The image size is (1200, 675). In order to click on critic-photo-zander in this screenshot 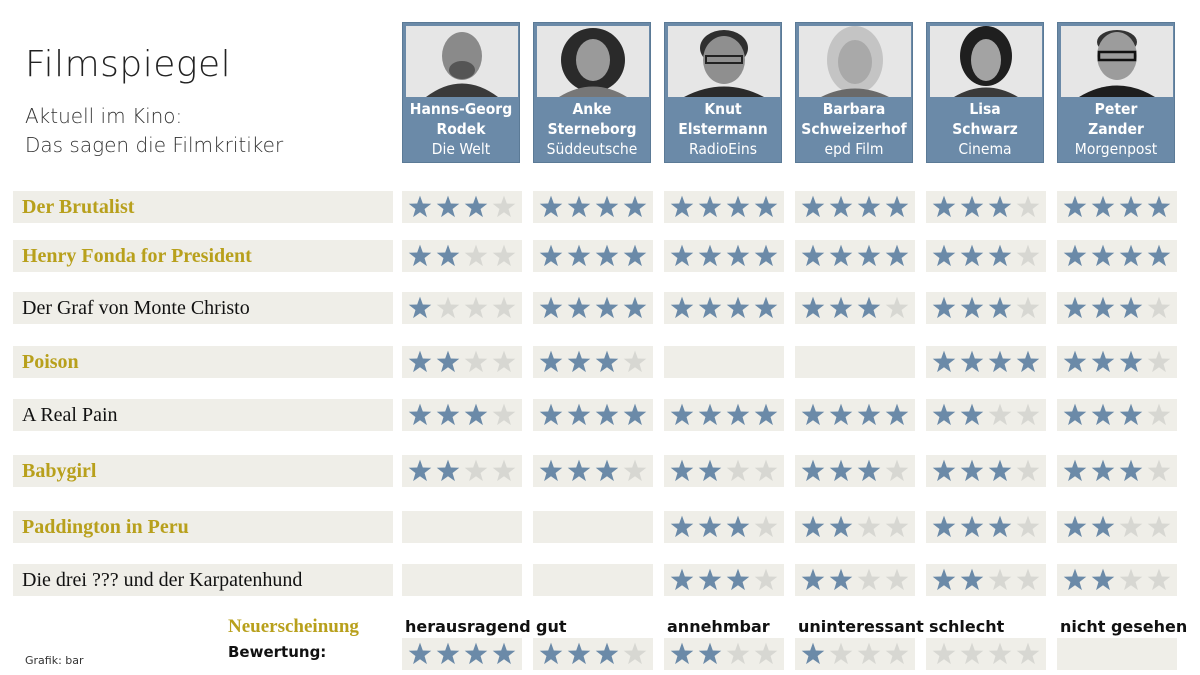, I will do `click(1117, 61)`.